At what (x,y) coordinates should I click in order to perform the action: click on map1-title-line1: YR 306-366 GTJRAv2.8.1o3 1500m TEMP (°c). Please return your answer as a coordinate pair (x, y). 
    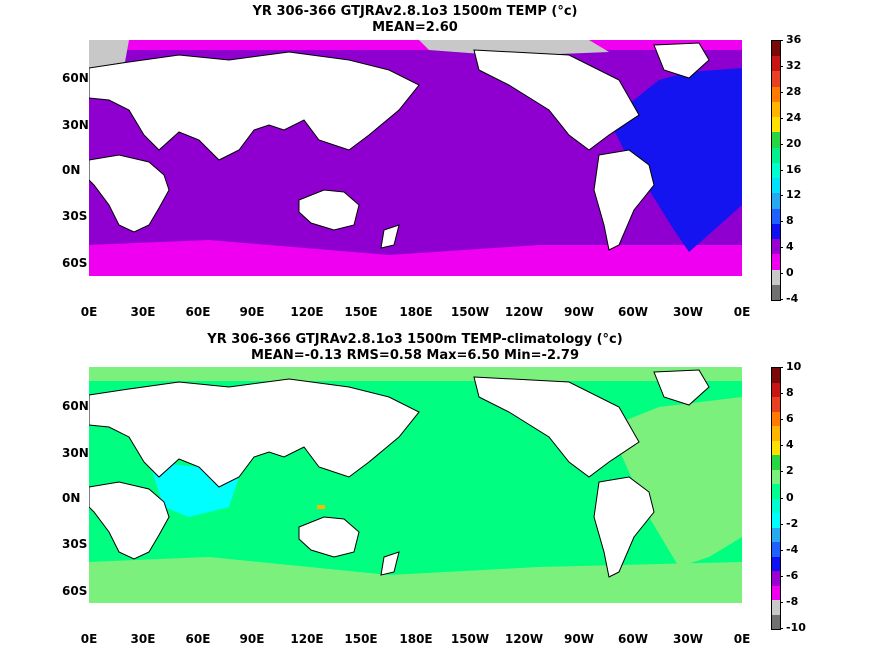
    Looking at the image, I should click on (415, 11).